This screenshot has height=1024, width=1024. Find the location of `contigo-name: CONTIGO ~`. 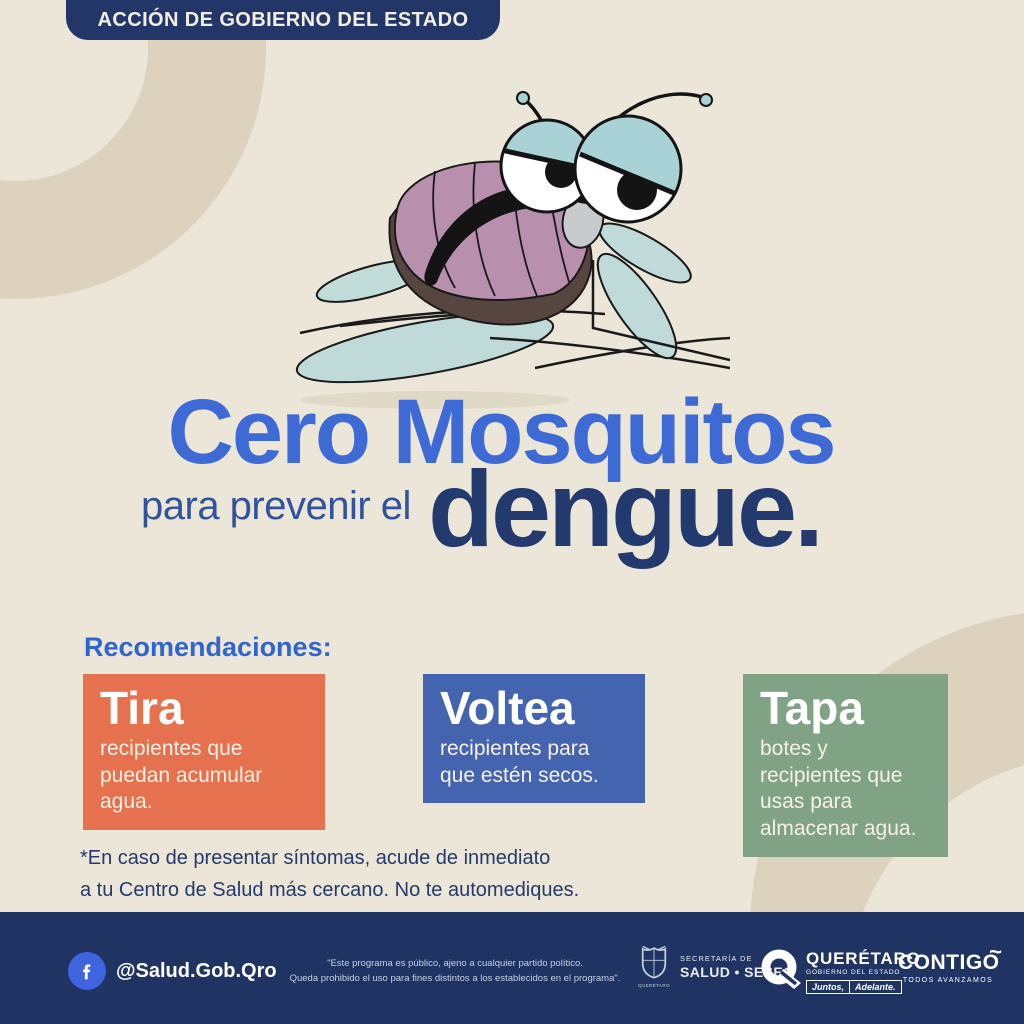

contigo-name: CONTIGO ~ is located at coordinates (950, 956).